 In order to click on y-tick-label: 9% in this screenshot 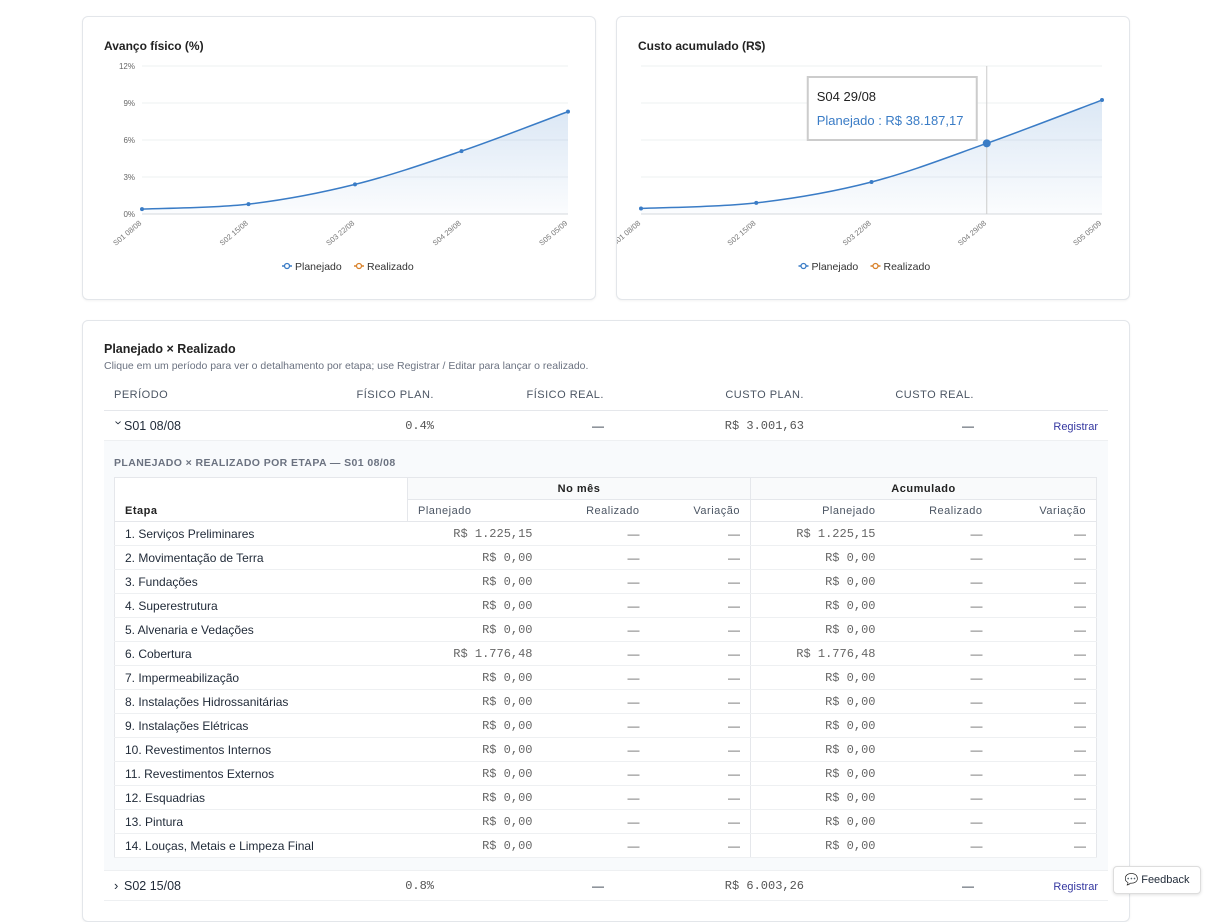, I will do `click(129, 103)`.